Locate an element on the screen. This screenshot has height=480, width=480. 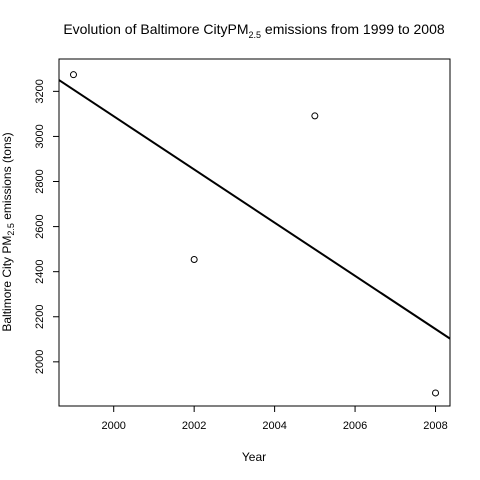
x-tick-label: 2004 is located at coordinates (274, 426).